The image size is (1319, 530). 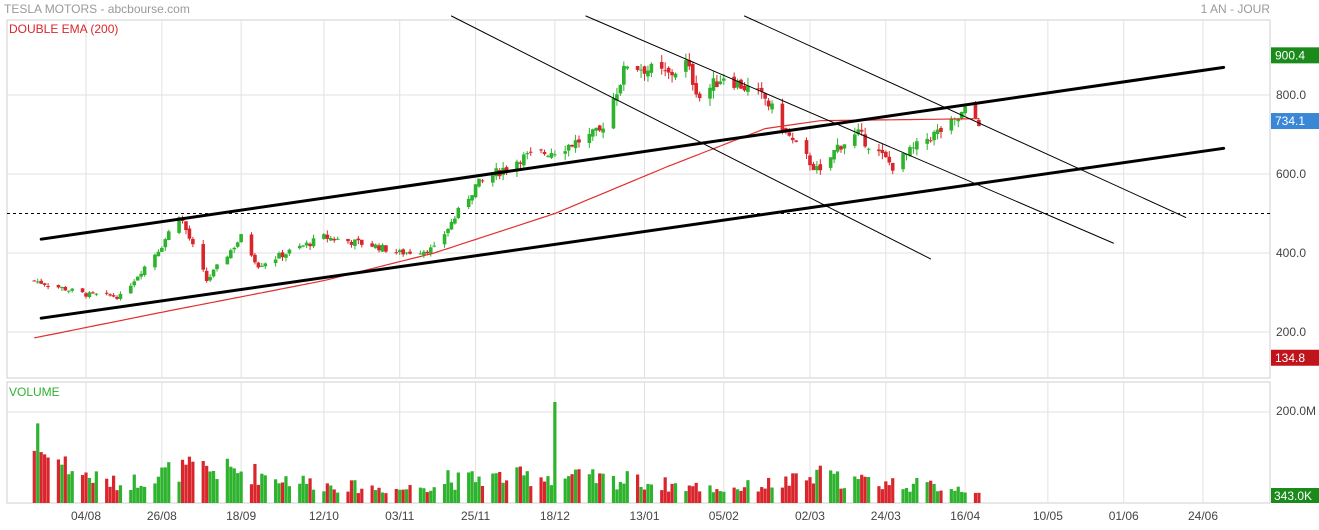 What do you see at coordinates (1291, 174) in the screenshot?
I see `y-tick-label: 600.0` at bounding box center [1291, 174].